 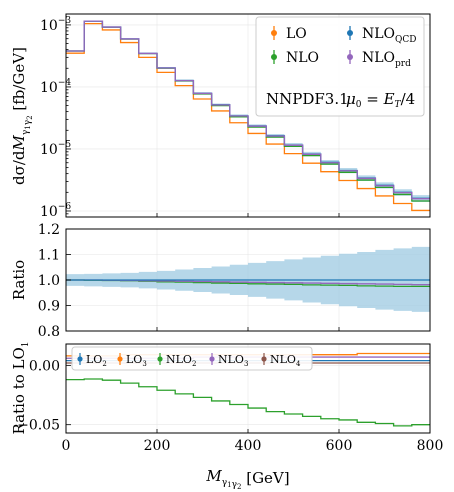 What do you see at coordinates (233, 360) in the screenshot?
I see `legend-label: NLO3` at bounding box center [233, 360].